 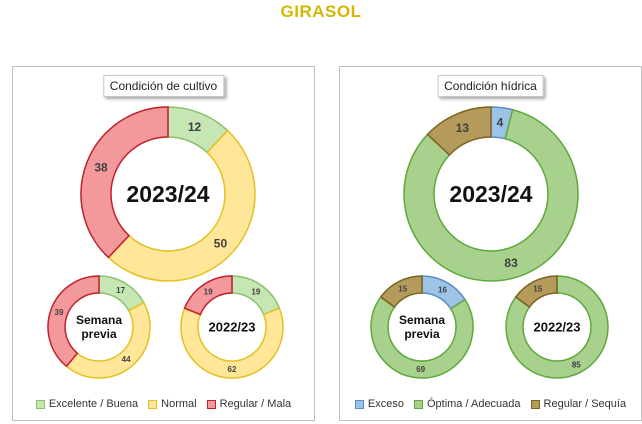 I want to click on legend-item-exceso: Exceso, so click(x=379, y=404).